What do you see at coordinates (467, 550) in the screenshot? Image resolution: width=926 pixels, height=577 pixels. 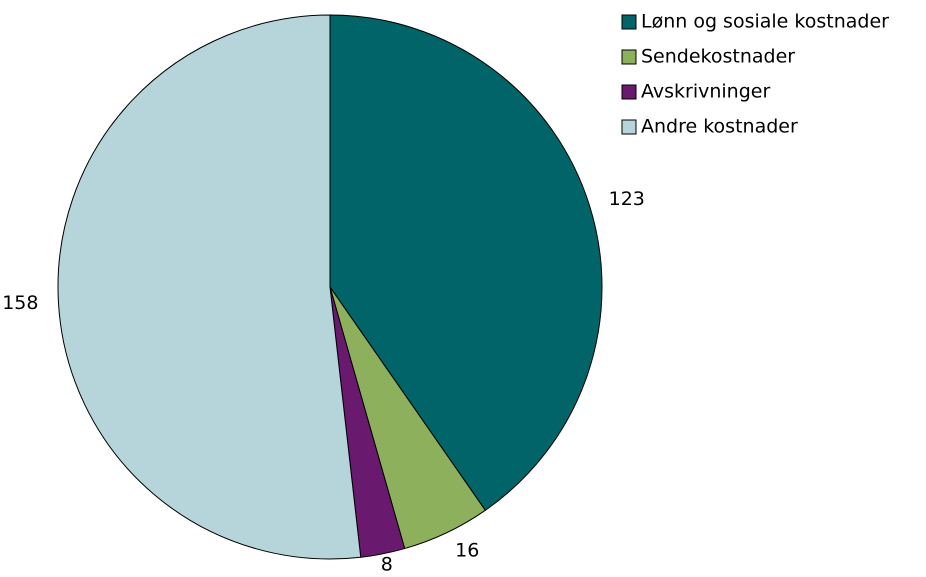 I see `data-label: 16` at bounding box center [467, 550].